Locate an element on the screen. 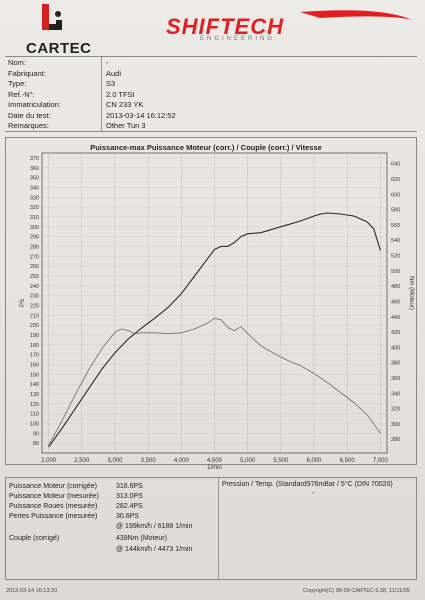 The image size is (425, 600). x-tick-label: 5,000 is located at coordinates (248, 461).